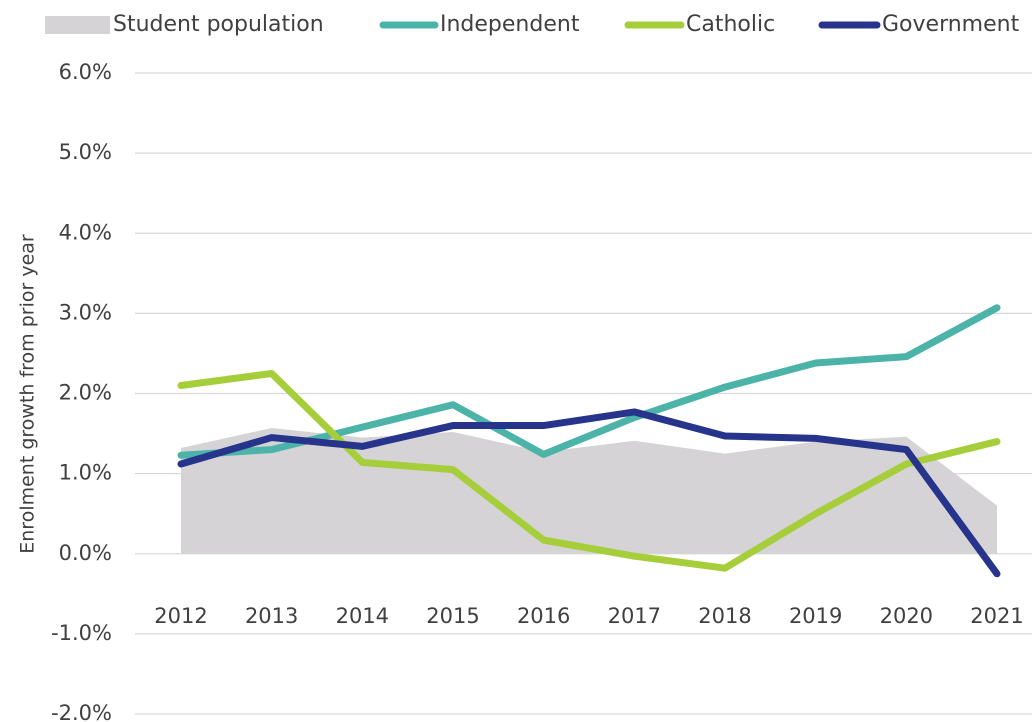 The height and width of the screenshot is (722, 1032). What do you see at coordinates (81, 711) in the screenshot?
I see `y-tick-label: -2.0%` at bounding box center [81, 711].